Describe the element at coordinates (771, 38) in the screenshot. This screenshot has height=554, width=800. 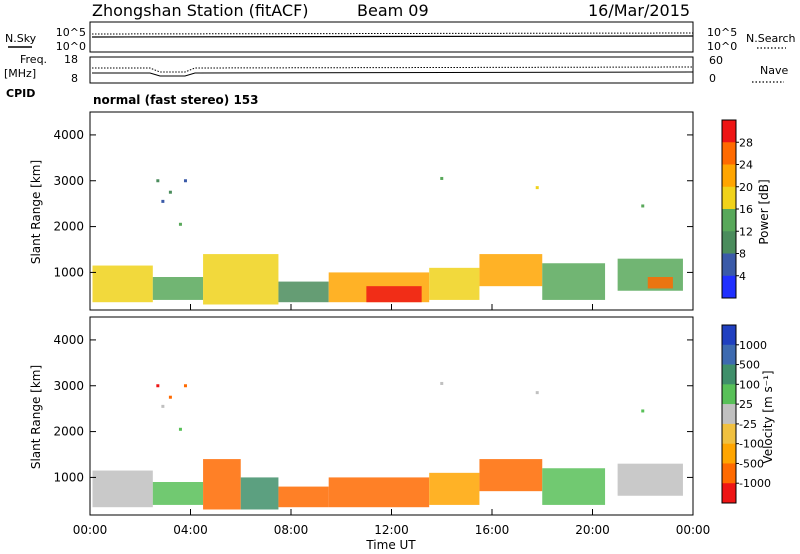
I see `nsearch-label: N.Search` at that location.